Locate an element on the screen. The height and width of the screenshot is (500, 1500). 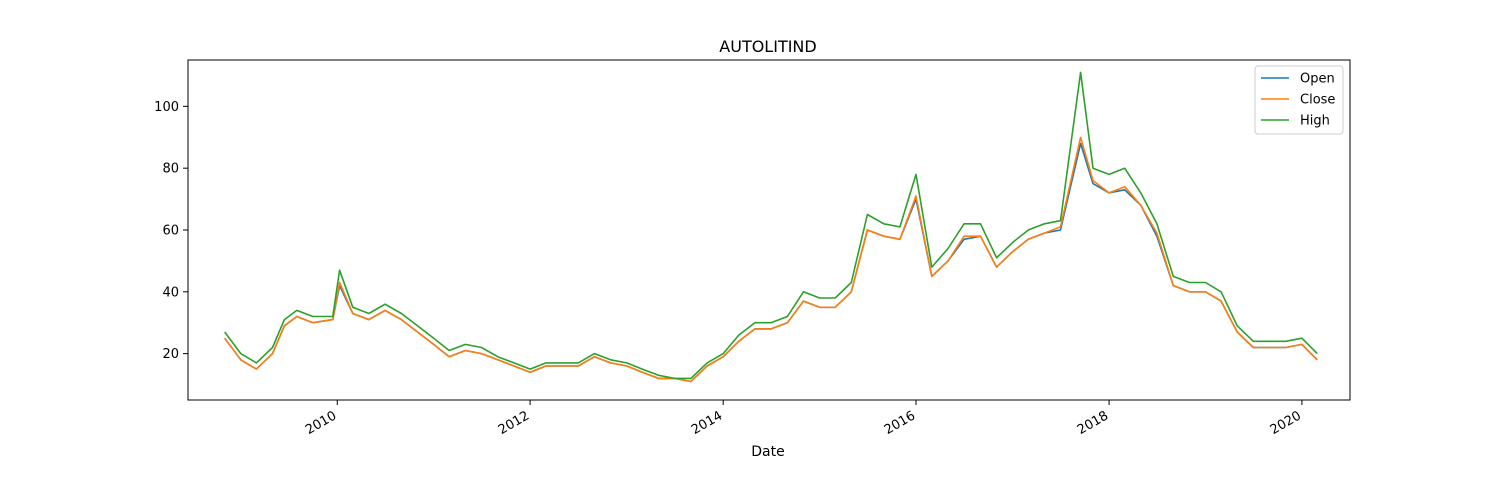
y-axis: 20 40 60 80 100 is located at coordinates (171, 231).